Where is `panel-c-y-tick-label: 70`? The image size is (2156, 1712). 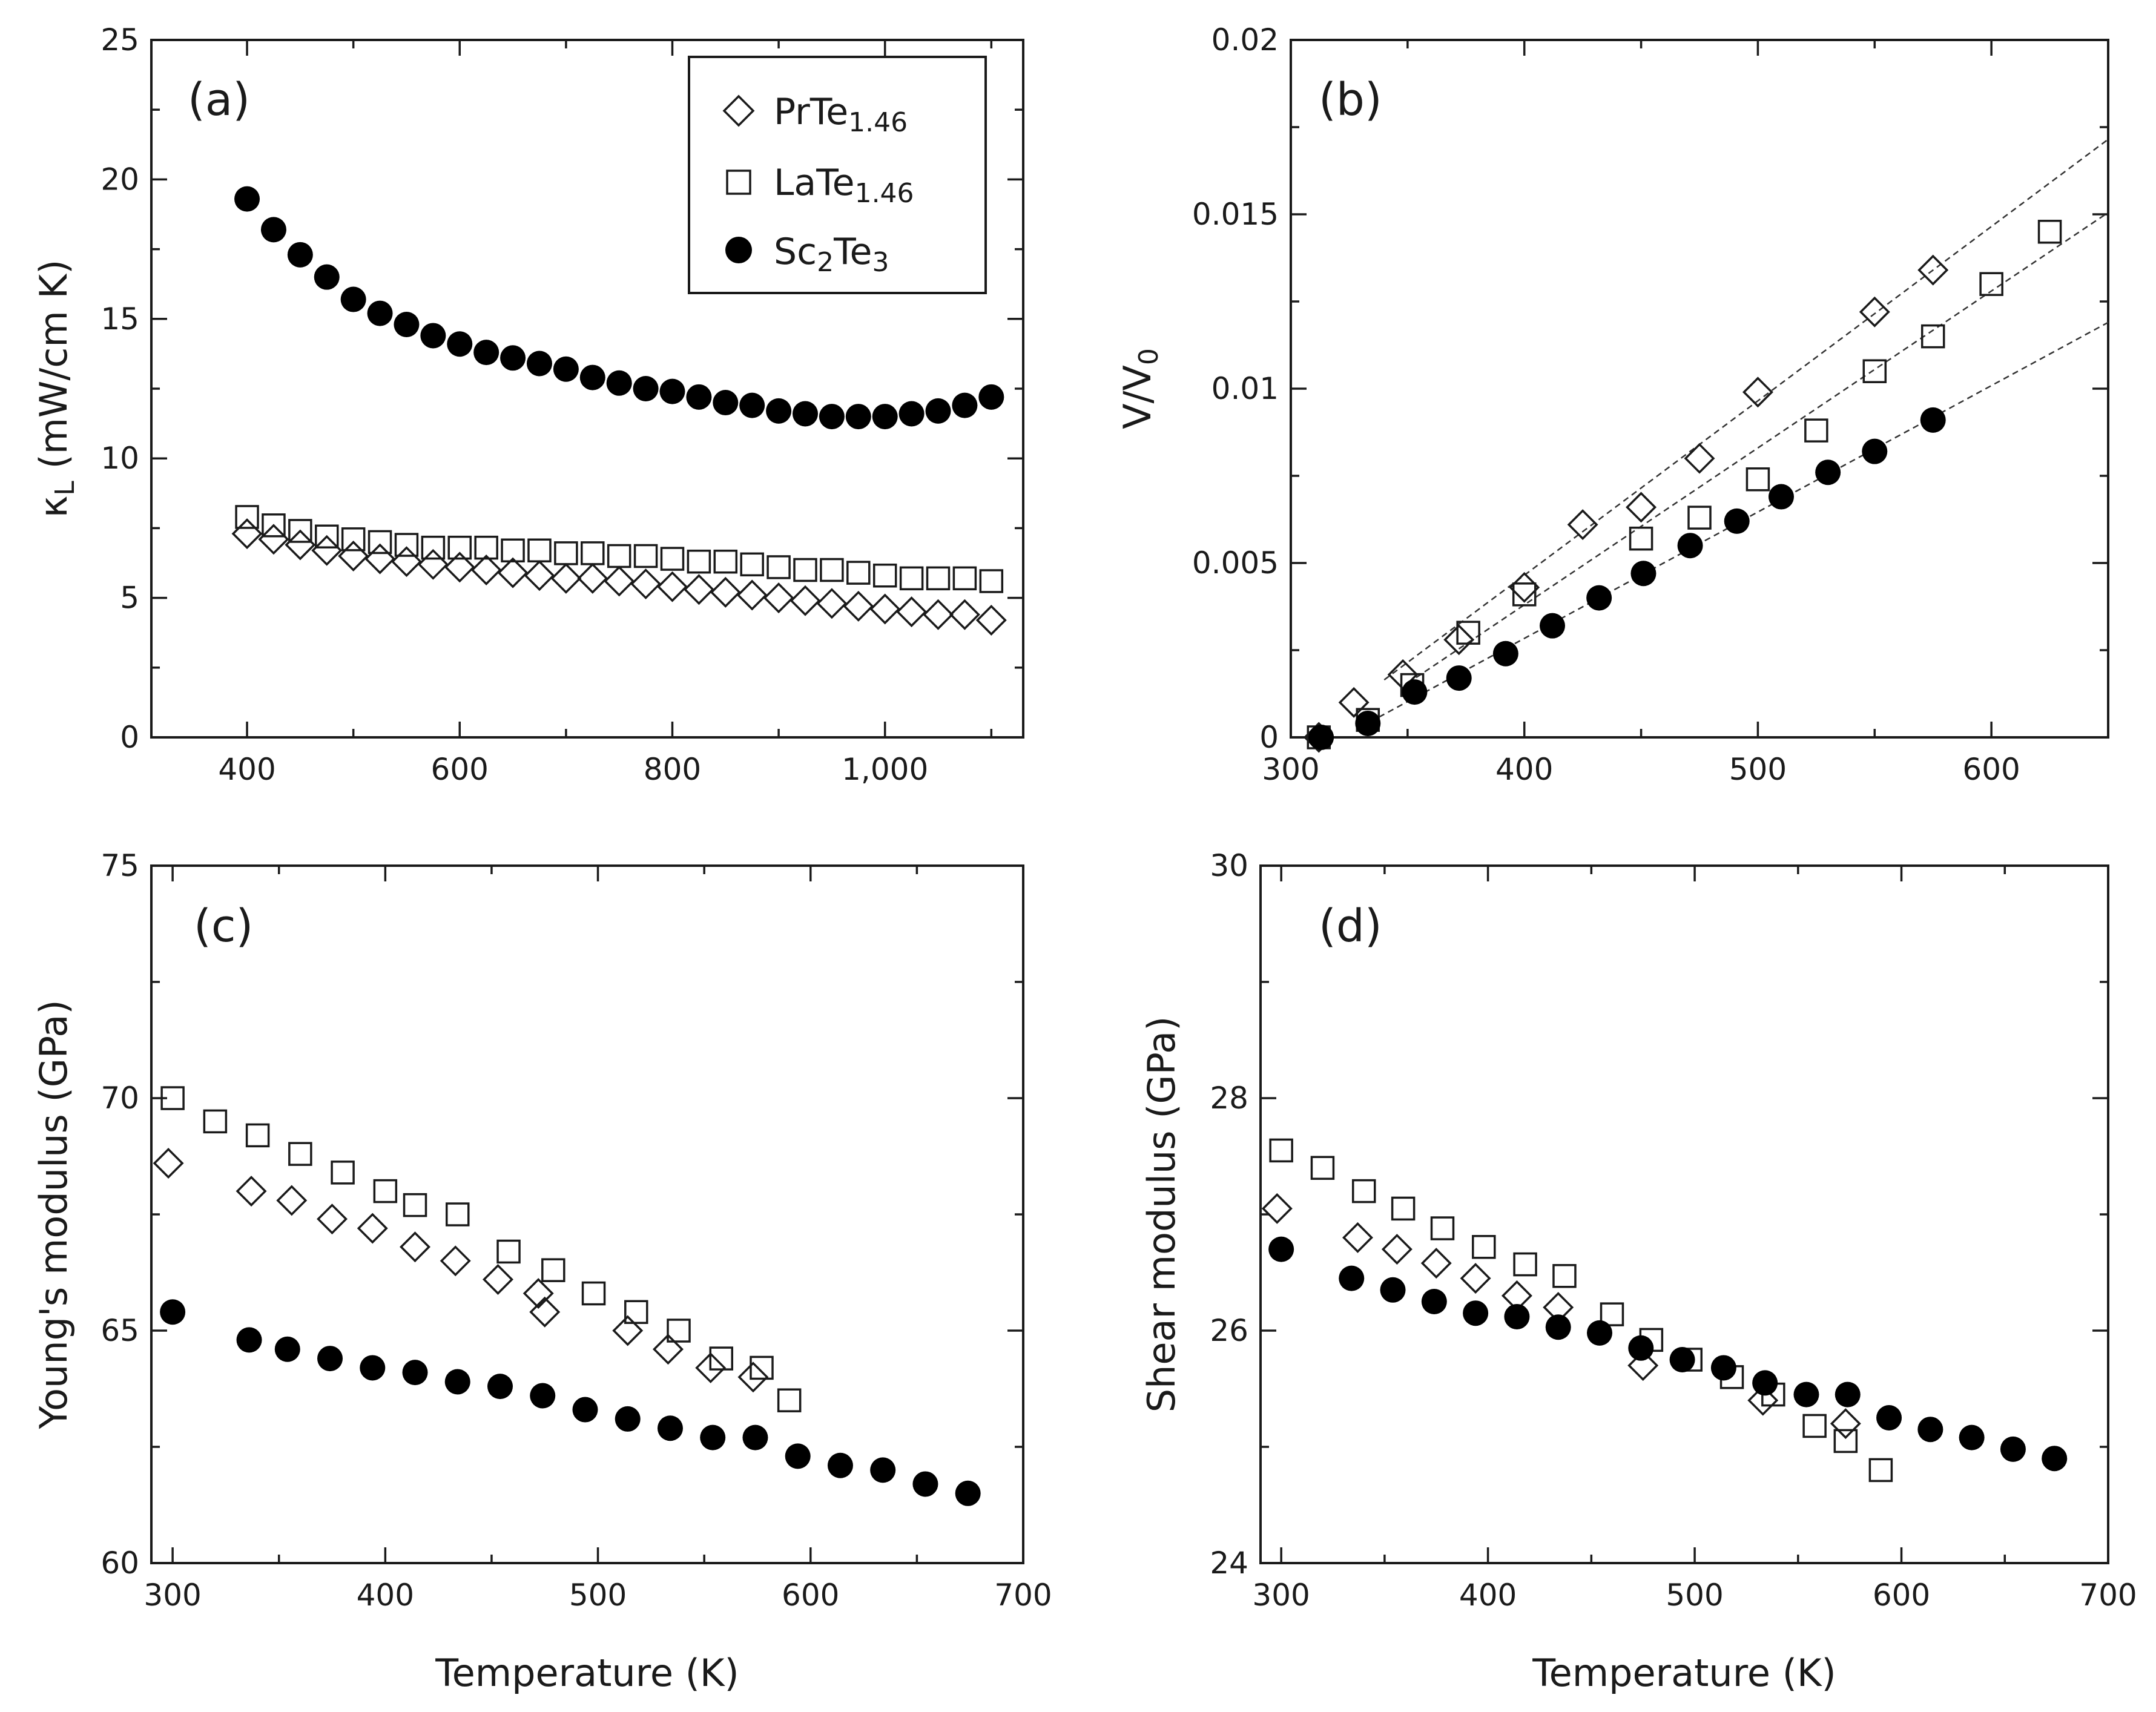 panel-c-y-tick-label: 70 is located at coordinates (120, 1098).